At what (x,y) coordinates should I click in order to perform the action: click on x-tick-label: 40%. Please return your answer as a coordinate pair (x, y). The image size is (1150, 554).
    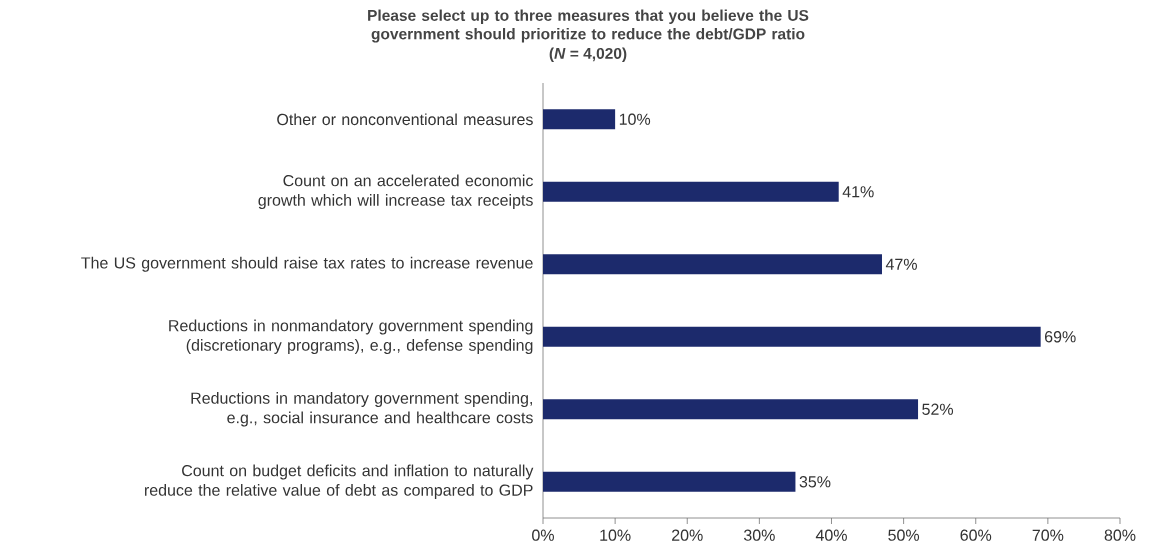
    Looking at the image, I should click on (831, 535).